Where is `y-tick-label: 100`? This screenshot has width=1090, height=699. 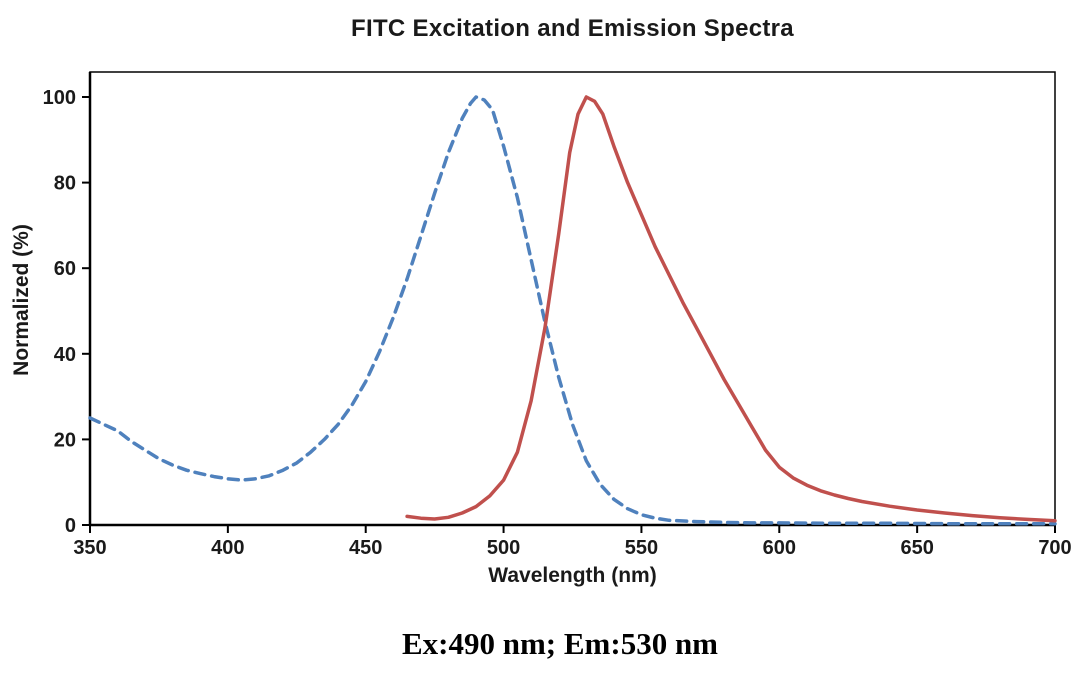
y-tick-label: 100 is located at coordinates (59, 98).